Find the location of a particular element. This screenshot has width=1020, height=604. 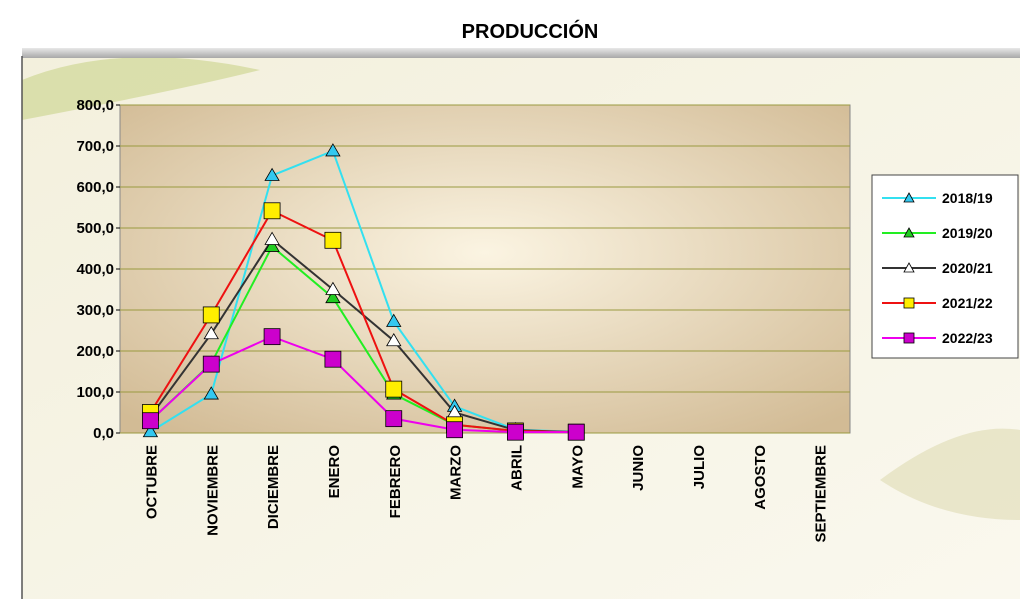

legend-label: 2019/20 is located at coordinates (967, 233).